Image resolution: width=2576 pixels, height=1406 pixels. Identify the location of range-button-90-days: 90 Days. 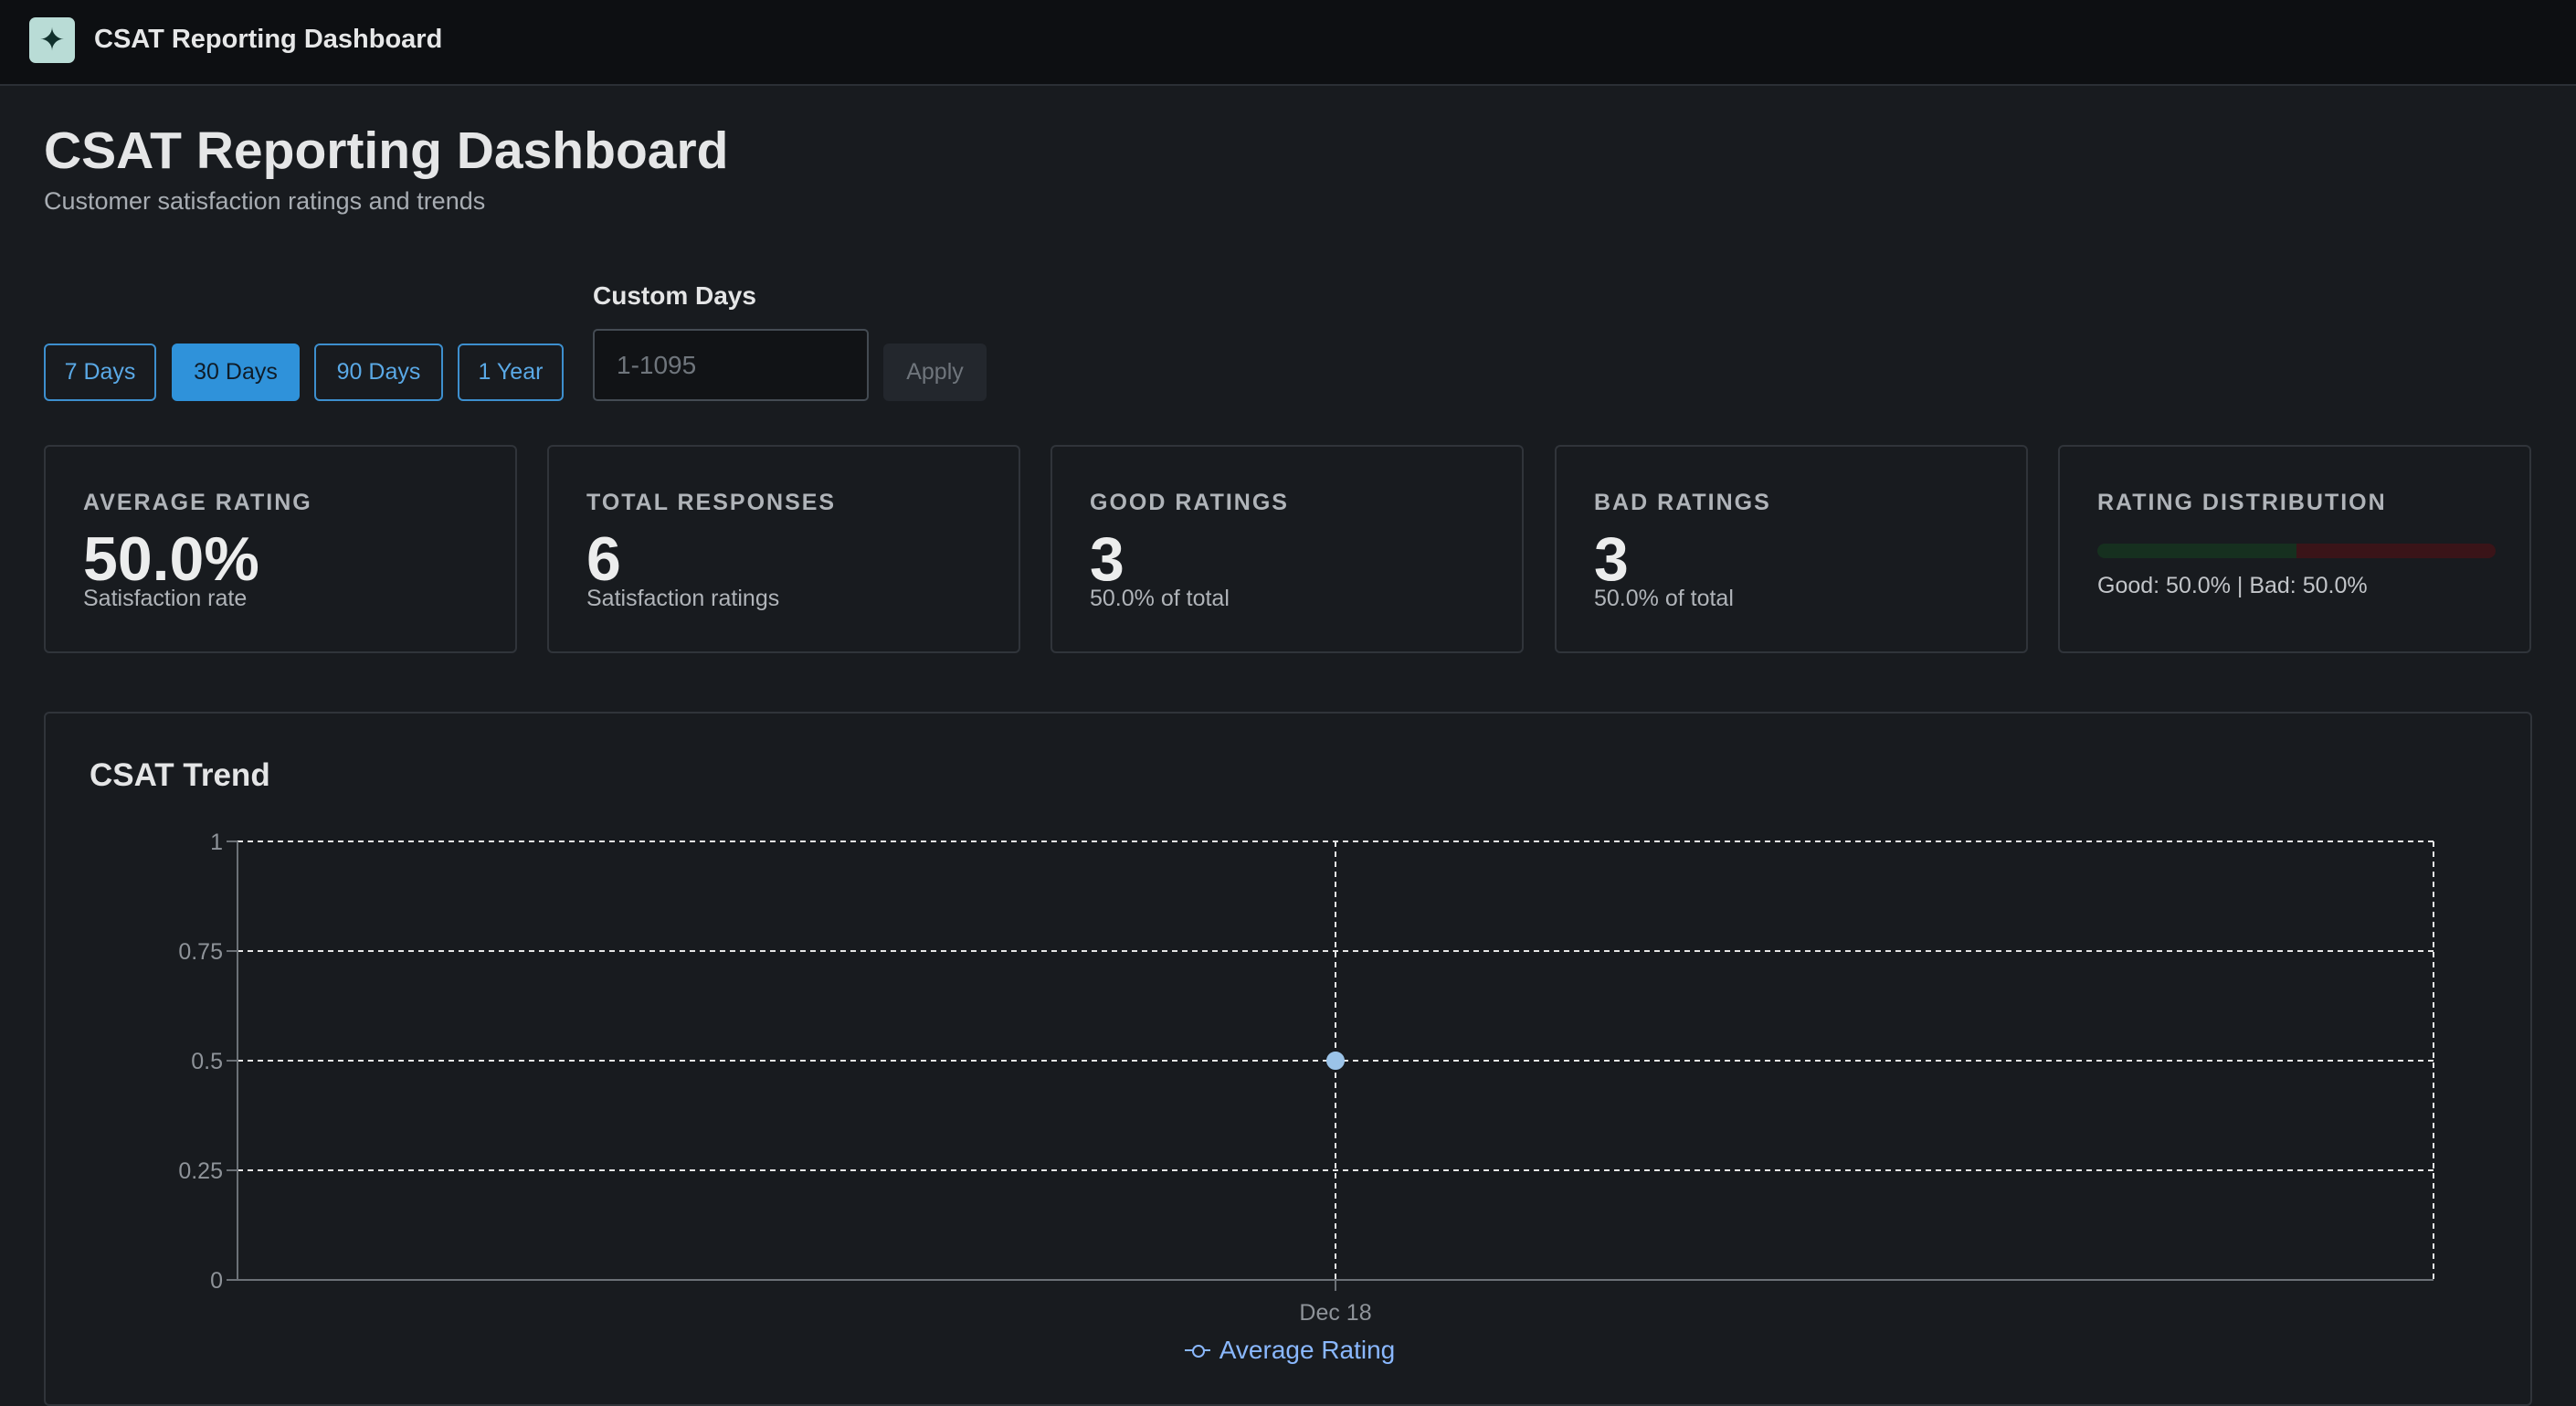
(379, 372).